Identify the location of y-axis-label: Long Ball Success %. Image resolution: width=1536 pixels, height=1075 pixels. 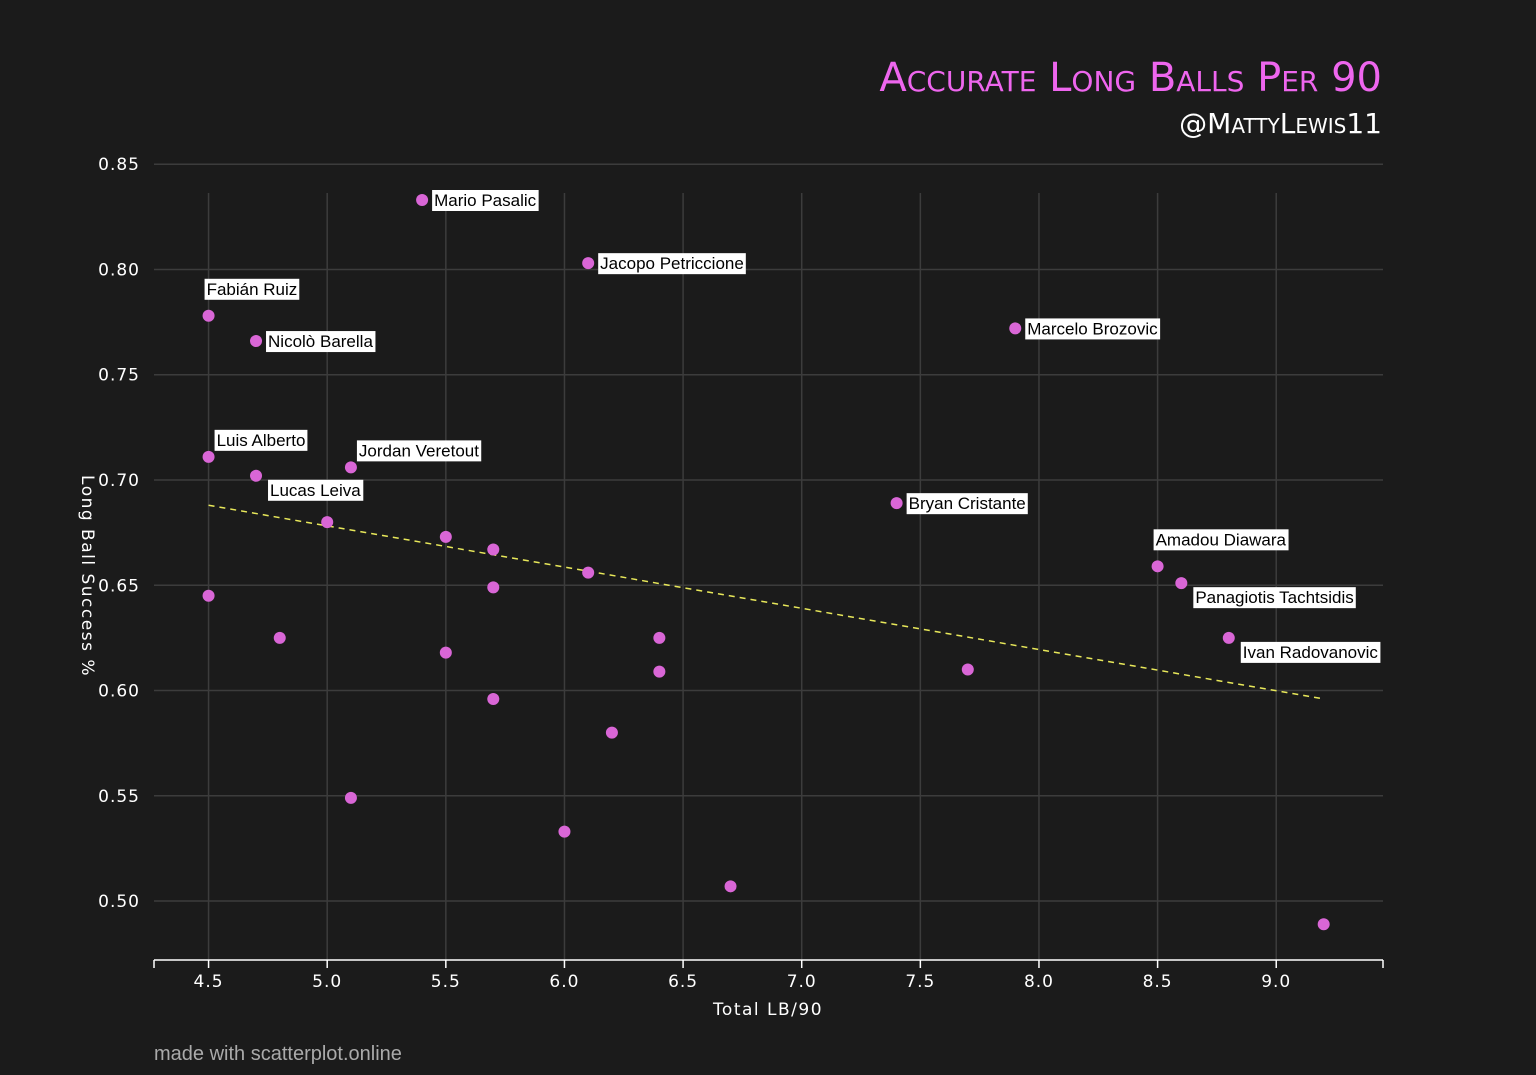
(87, 576).